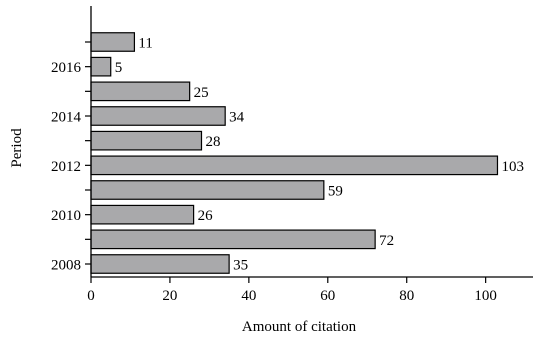  Describe the element at coordinates (113, 42) in the screenshot. I see `bar-2017` at that location.